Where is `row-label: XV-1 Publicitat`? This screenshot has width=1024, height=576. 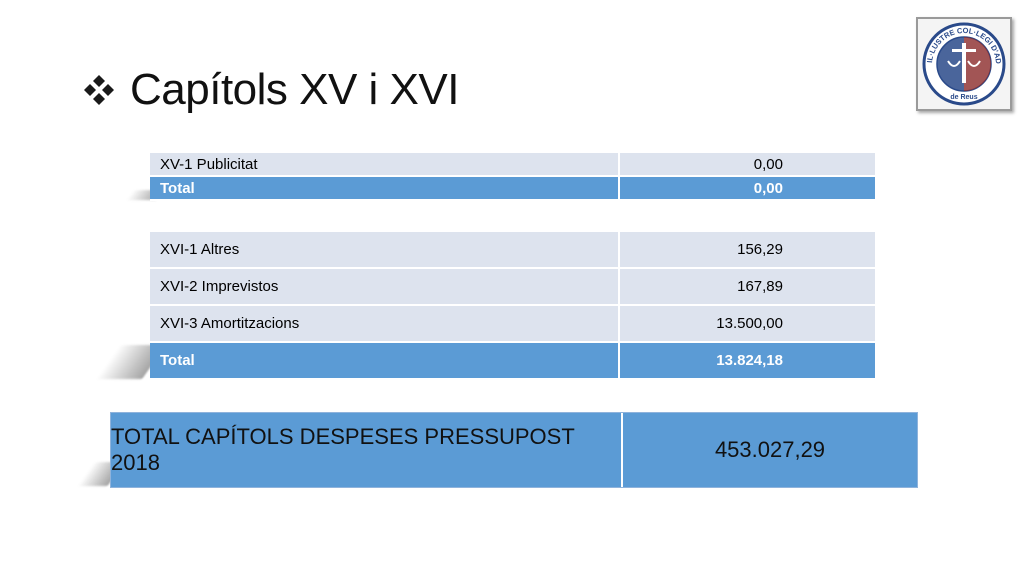
row-label: XV-1 Publicitat is located at coordinates (385, 165).